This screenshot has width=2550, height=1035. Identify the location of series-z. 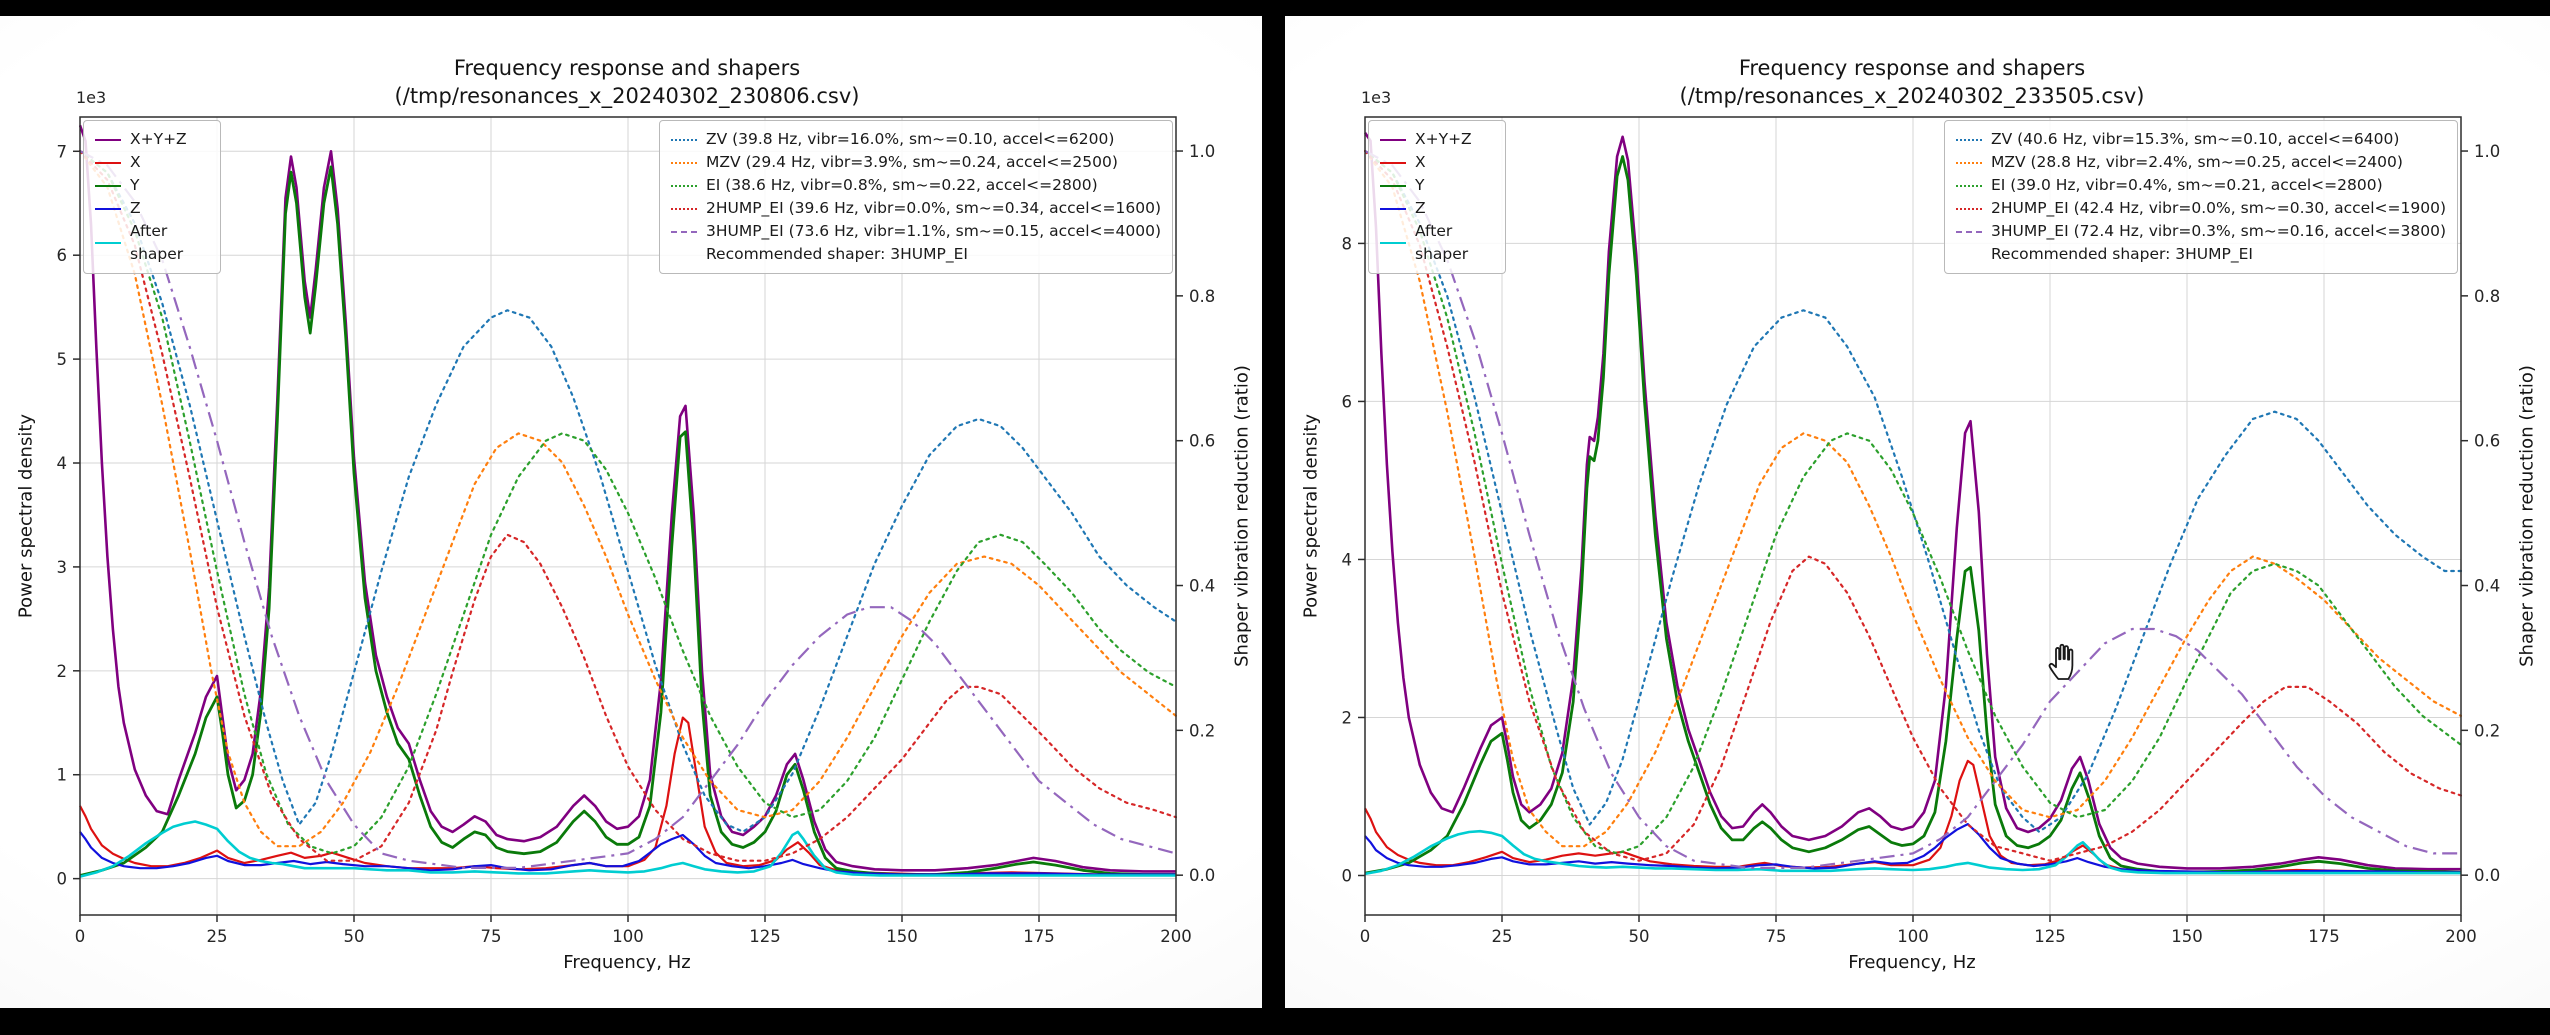
(1912, 848).